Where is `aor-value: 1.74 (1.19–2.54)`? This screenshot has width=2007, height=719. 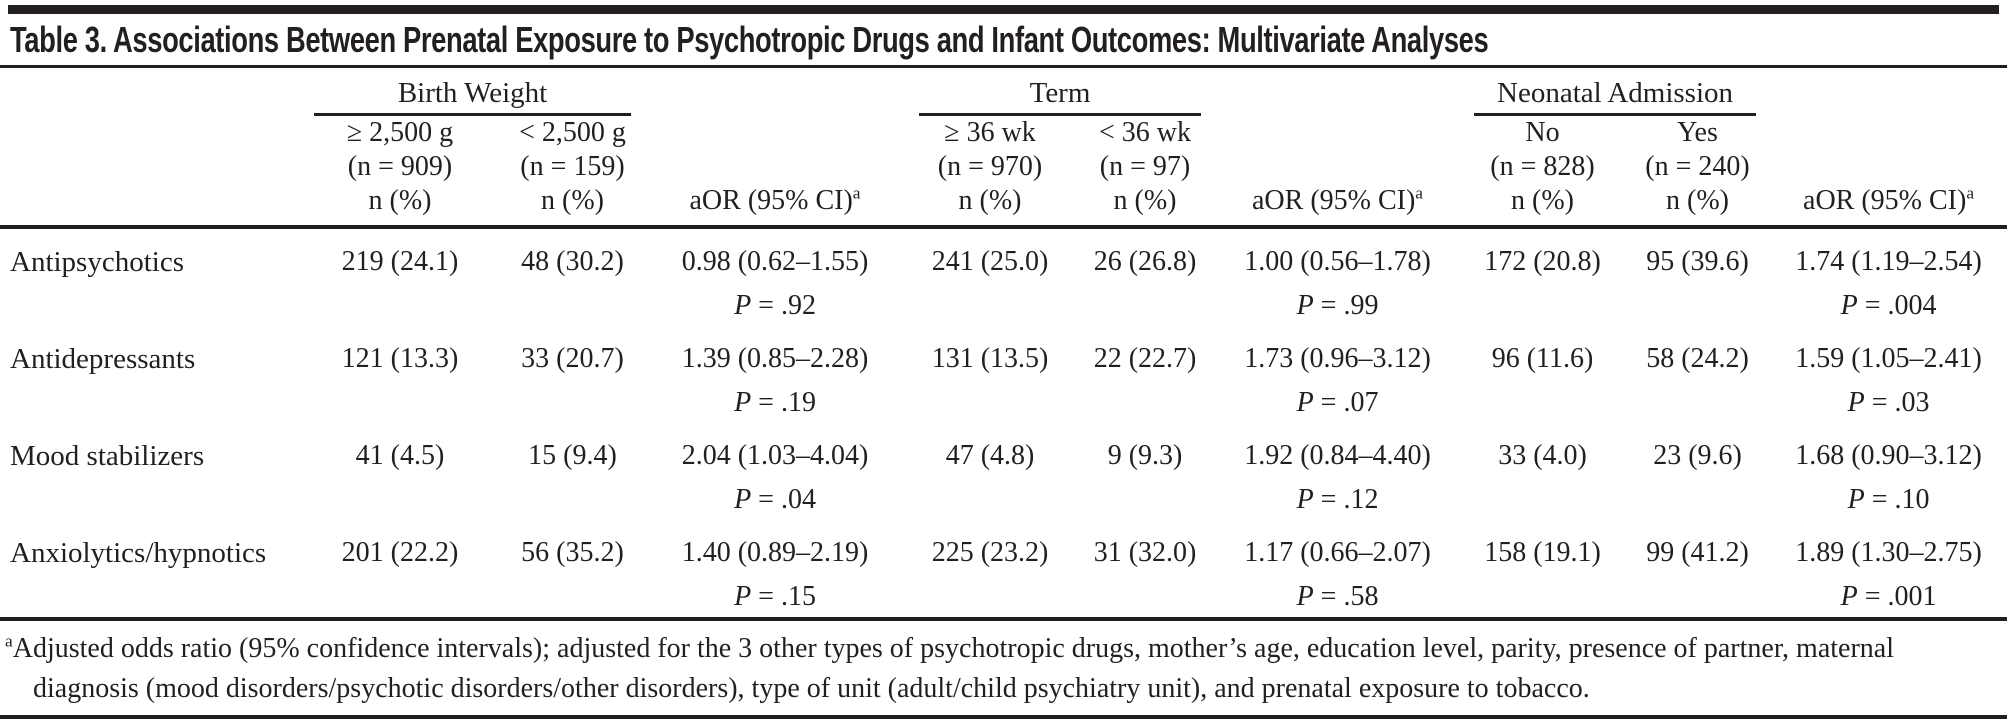
aor-value: 1.74 (1.19–2.54) is located at coordinates (1888, 261).